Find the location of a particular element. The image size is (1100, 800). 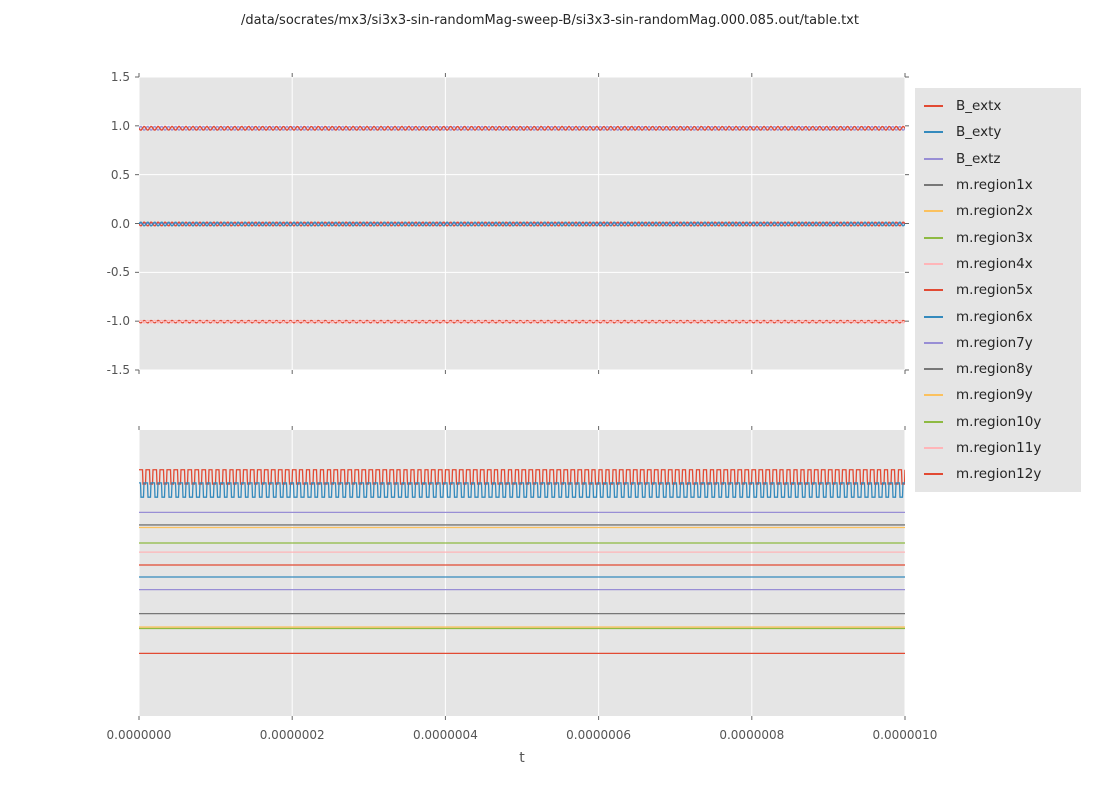

legend-entry: m.region5x is located at coordinates (998, 290).